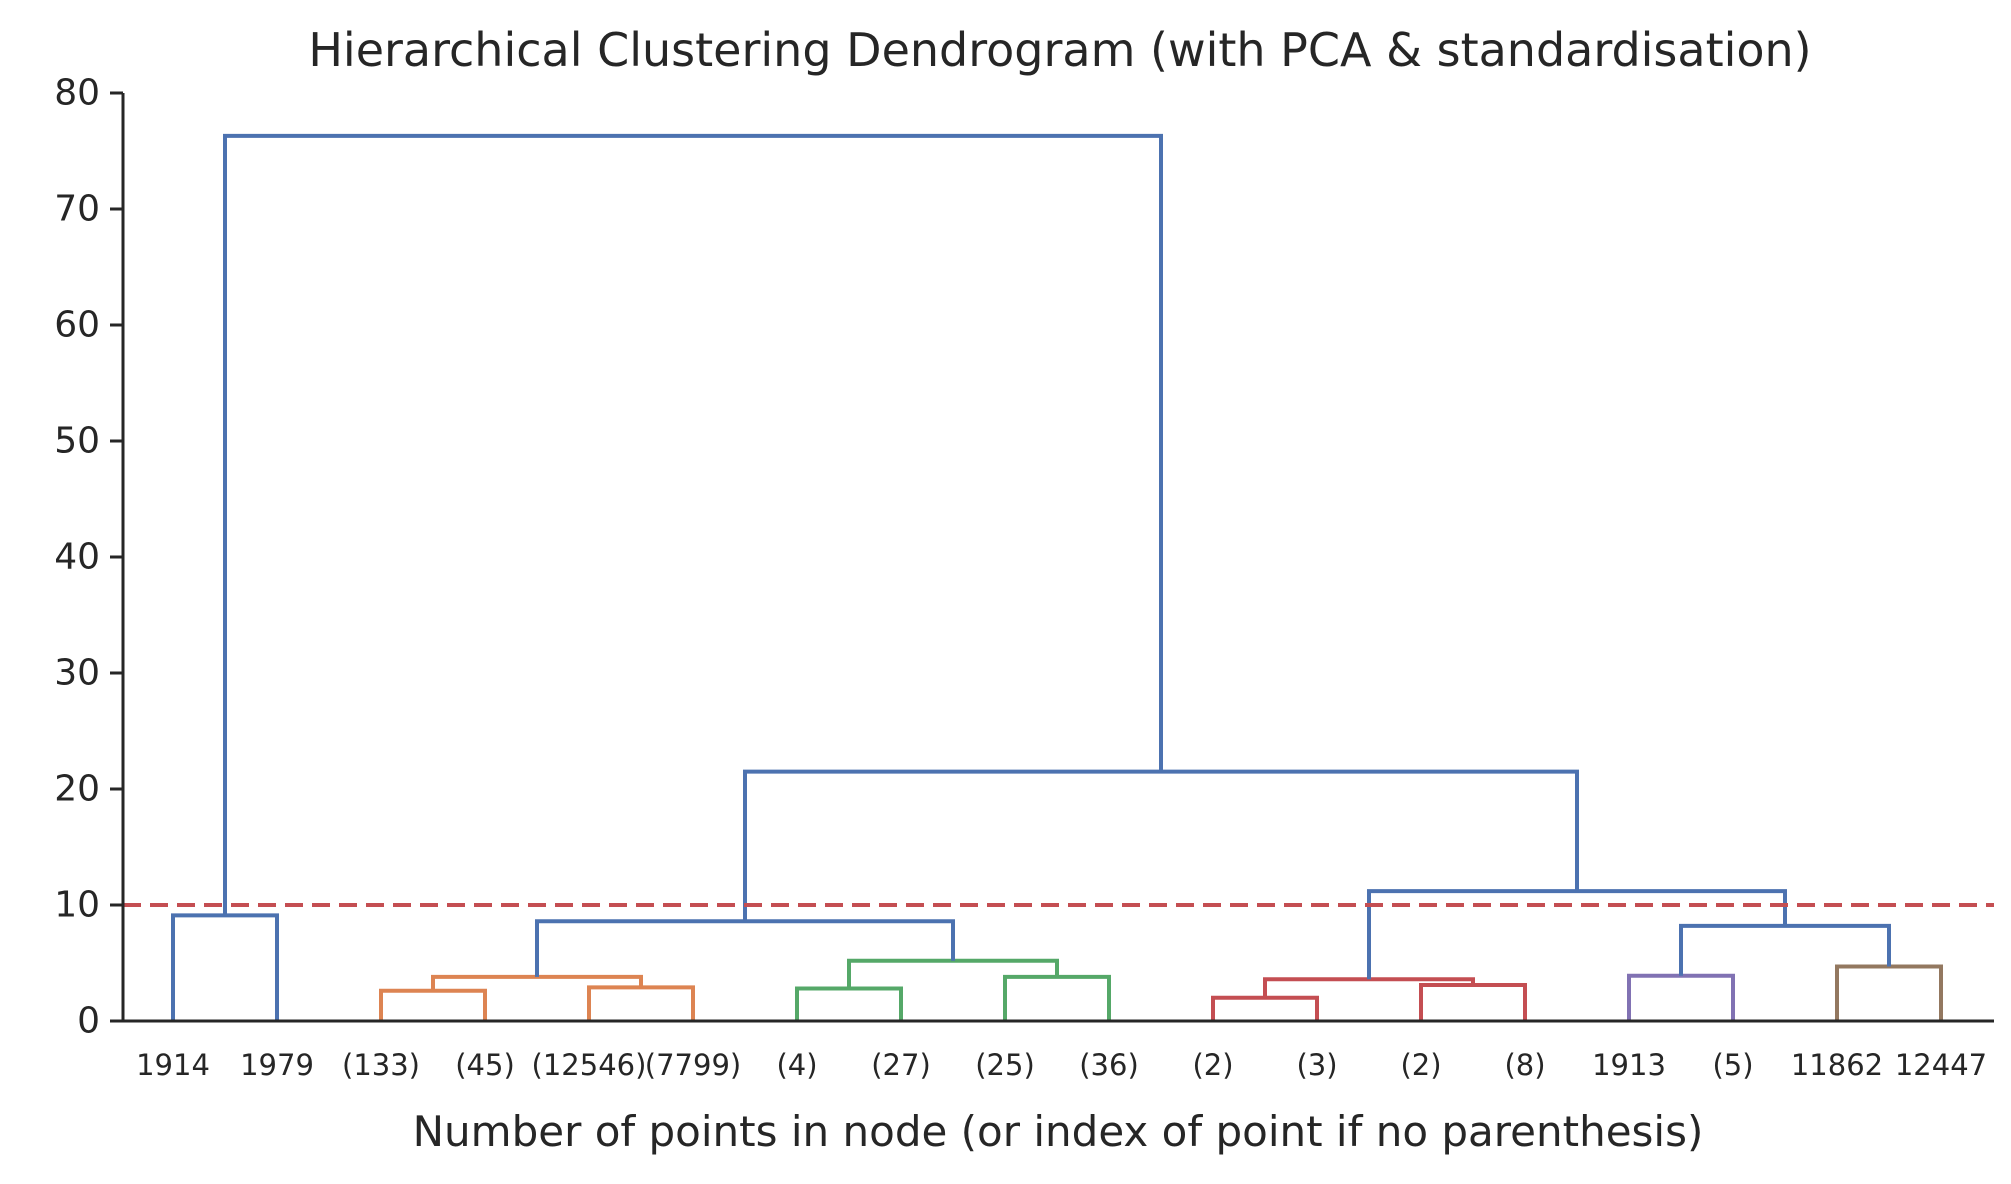 This screenshot has width=2011, height=1184. Describe the element at coordinates (1941, 1065) in the screenshot. I see `x-tick-label-17: 12447` at that location.